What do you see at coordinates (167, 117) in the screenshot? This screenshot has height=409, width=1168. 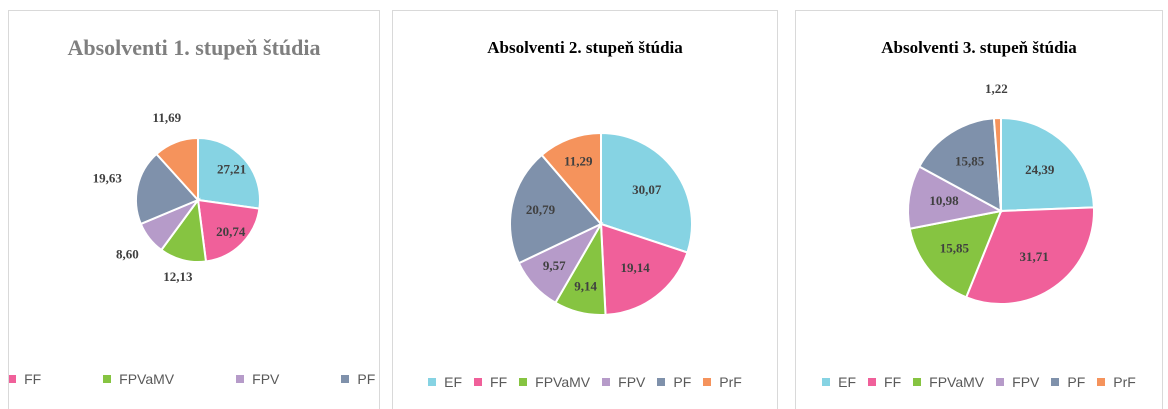 I see `data-label: 11,69` at bounding box center [167, 117].